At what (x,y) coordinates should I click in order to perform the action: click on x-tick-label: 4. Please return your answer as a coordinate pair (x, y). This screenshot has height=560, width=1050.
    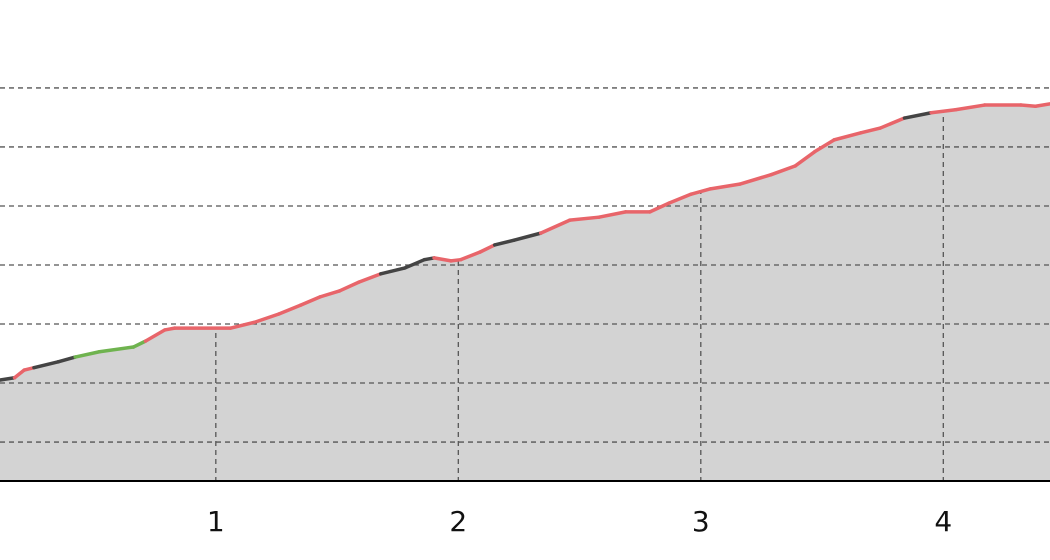
    Looking at the image, I should click on (943, 521).